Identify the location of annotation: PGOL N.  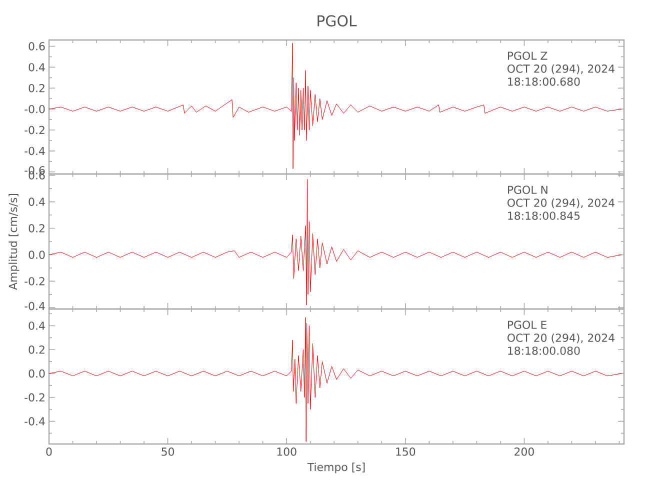
(528, 190).